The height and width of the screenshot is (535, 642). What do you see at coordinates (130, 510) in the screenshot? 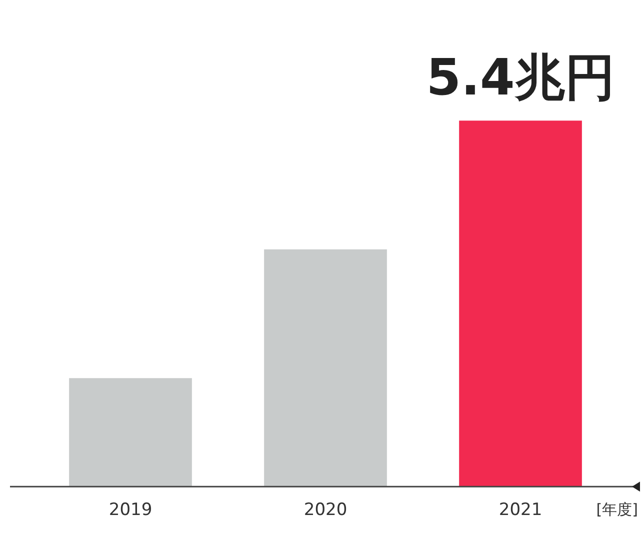
I see `x-tick-label: 2019` at bounding box center [130, 510].